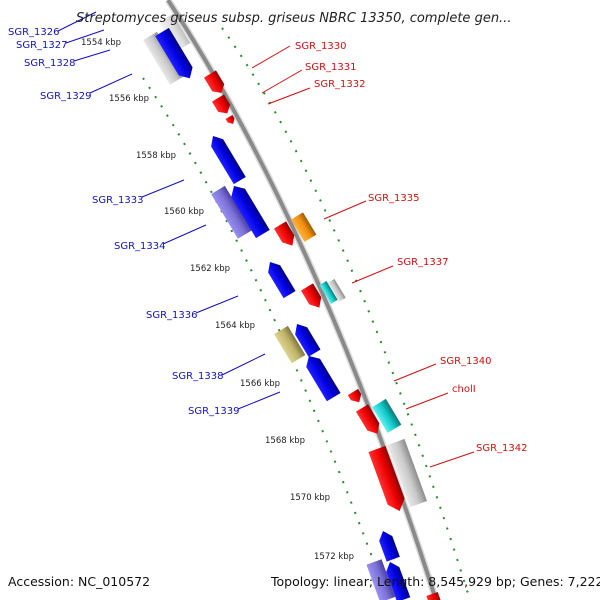  Describe the element at coordinates (42, 45) in the screenshot. I see `gene-label-sgr-1327: SGR_1327` at that location.